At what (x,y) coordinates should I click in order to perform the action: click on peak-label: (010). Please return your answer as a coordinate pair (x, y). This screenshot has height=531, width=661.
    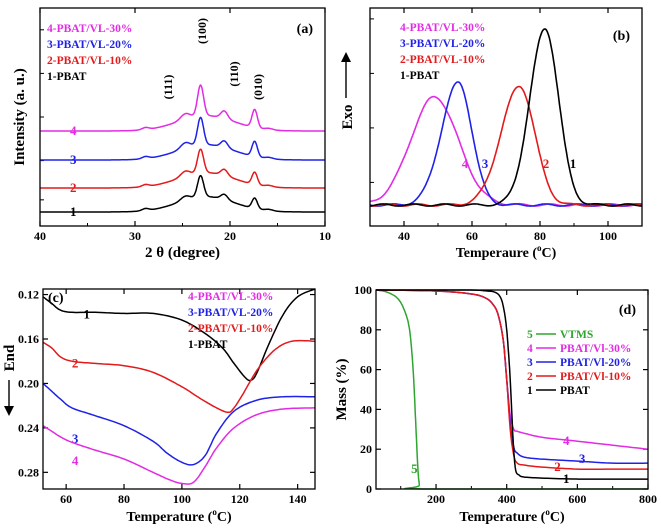
    Looking at the image, I should click on (258, 87).